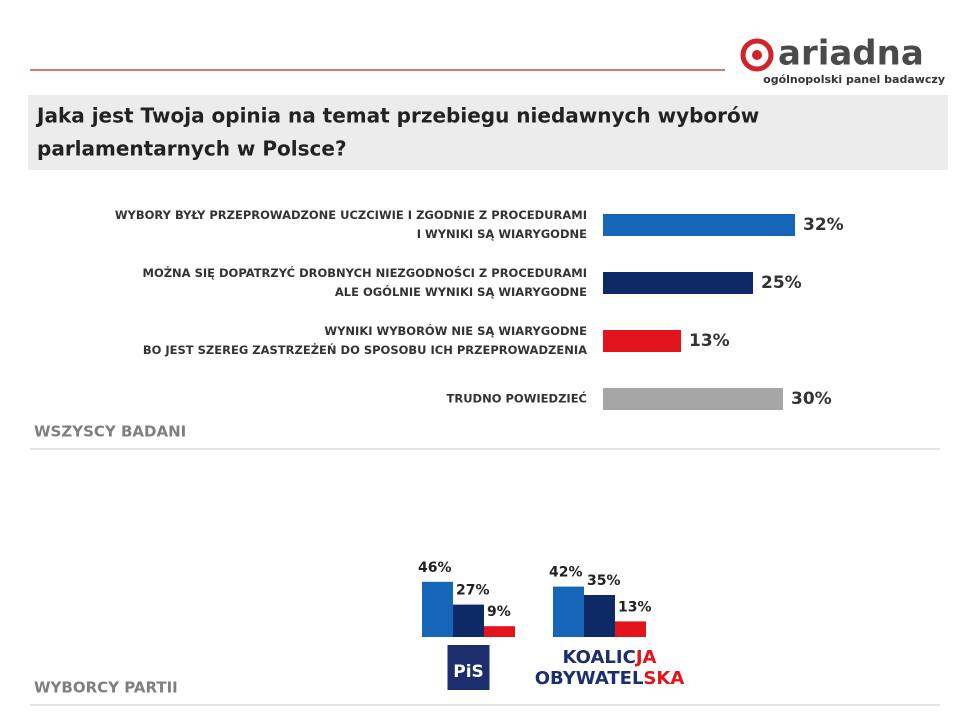 The width and height of the screenshot is (960, 720). What do you see at coordinates (502, 234) in the screenshot?
I see `category-label: I WYNIKI SĄ WIARYGODNE` at bounding box center [502, 234].